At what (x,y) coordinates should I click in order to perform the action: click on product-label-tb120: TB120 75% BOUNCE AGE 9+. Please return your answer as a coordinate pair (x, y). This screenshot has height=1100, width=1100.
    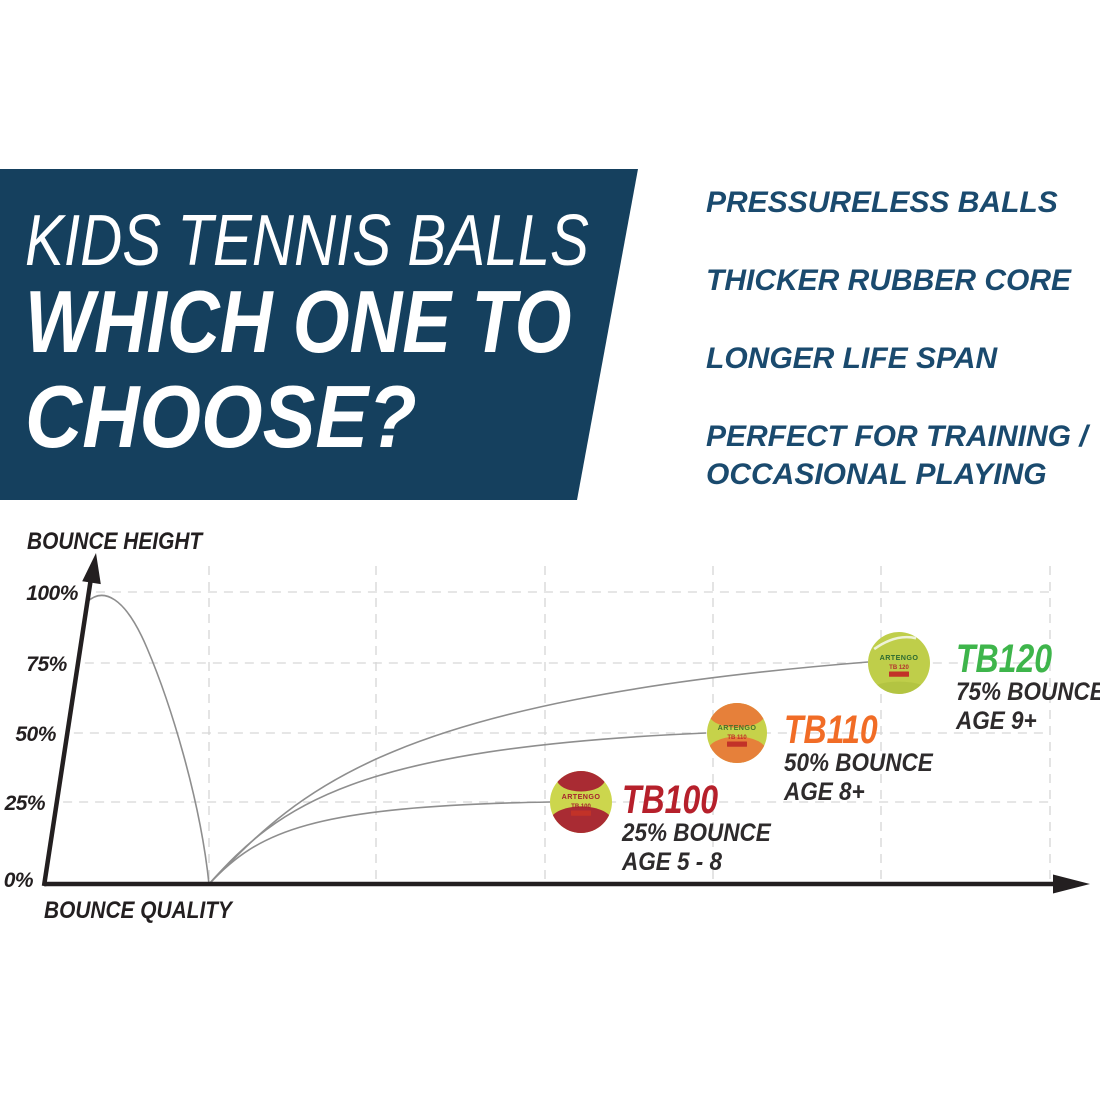
    Looking at the image, I should click on (1028, 686).